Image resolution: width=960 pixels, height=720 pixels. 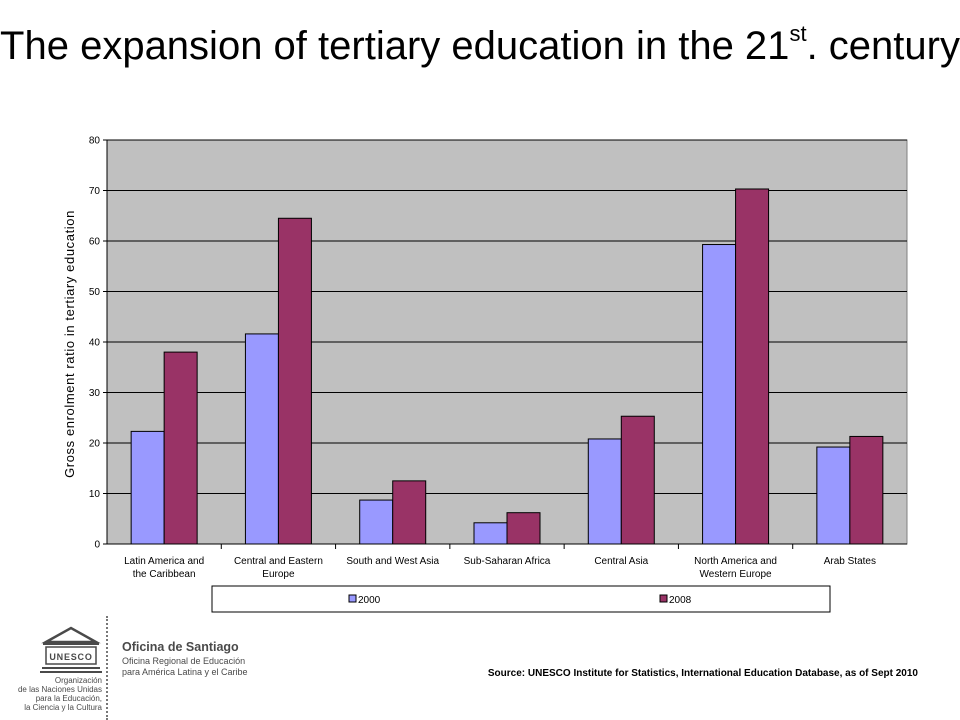 What do you see at coordinates (798, 33) in the screenshot?
I see `title-superscript: st` at bounding box center [798, 33].